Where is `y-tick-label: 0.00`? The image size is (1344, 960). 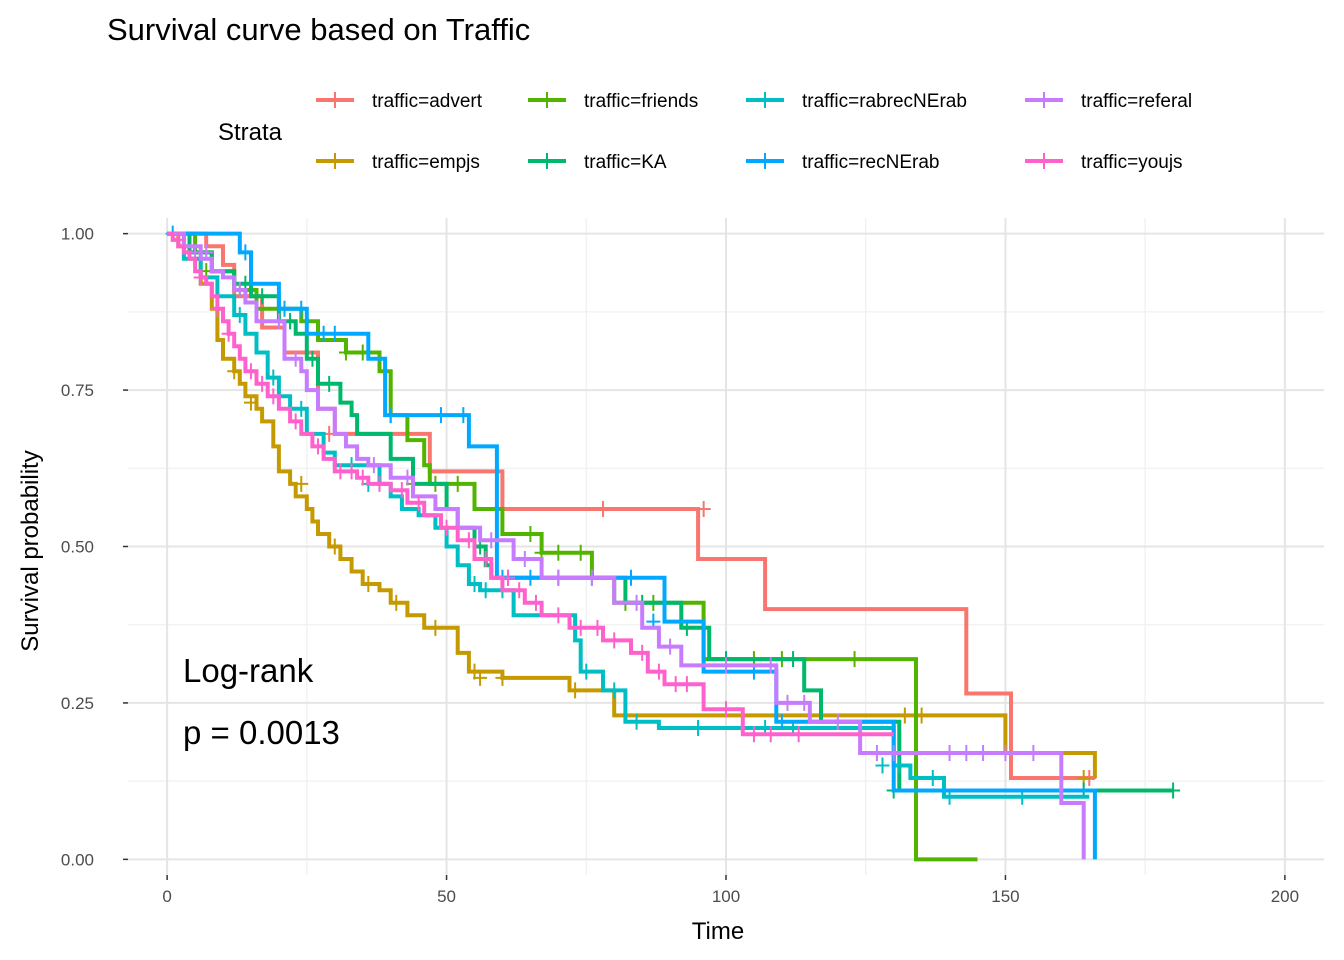
y-tick-label: 0.00 is located at coordinates (77, 859).